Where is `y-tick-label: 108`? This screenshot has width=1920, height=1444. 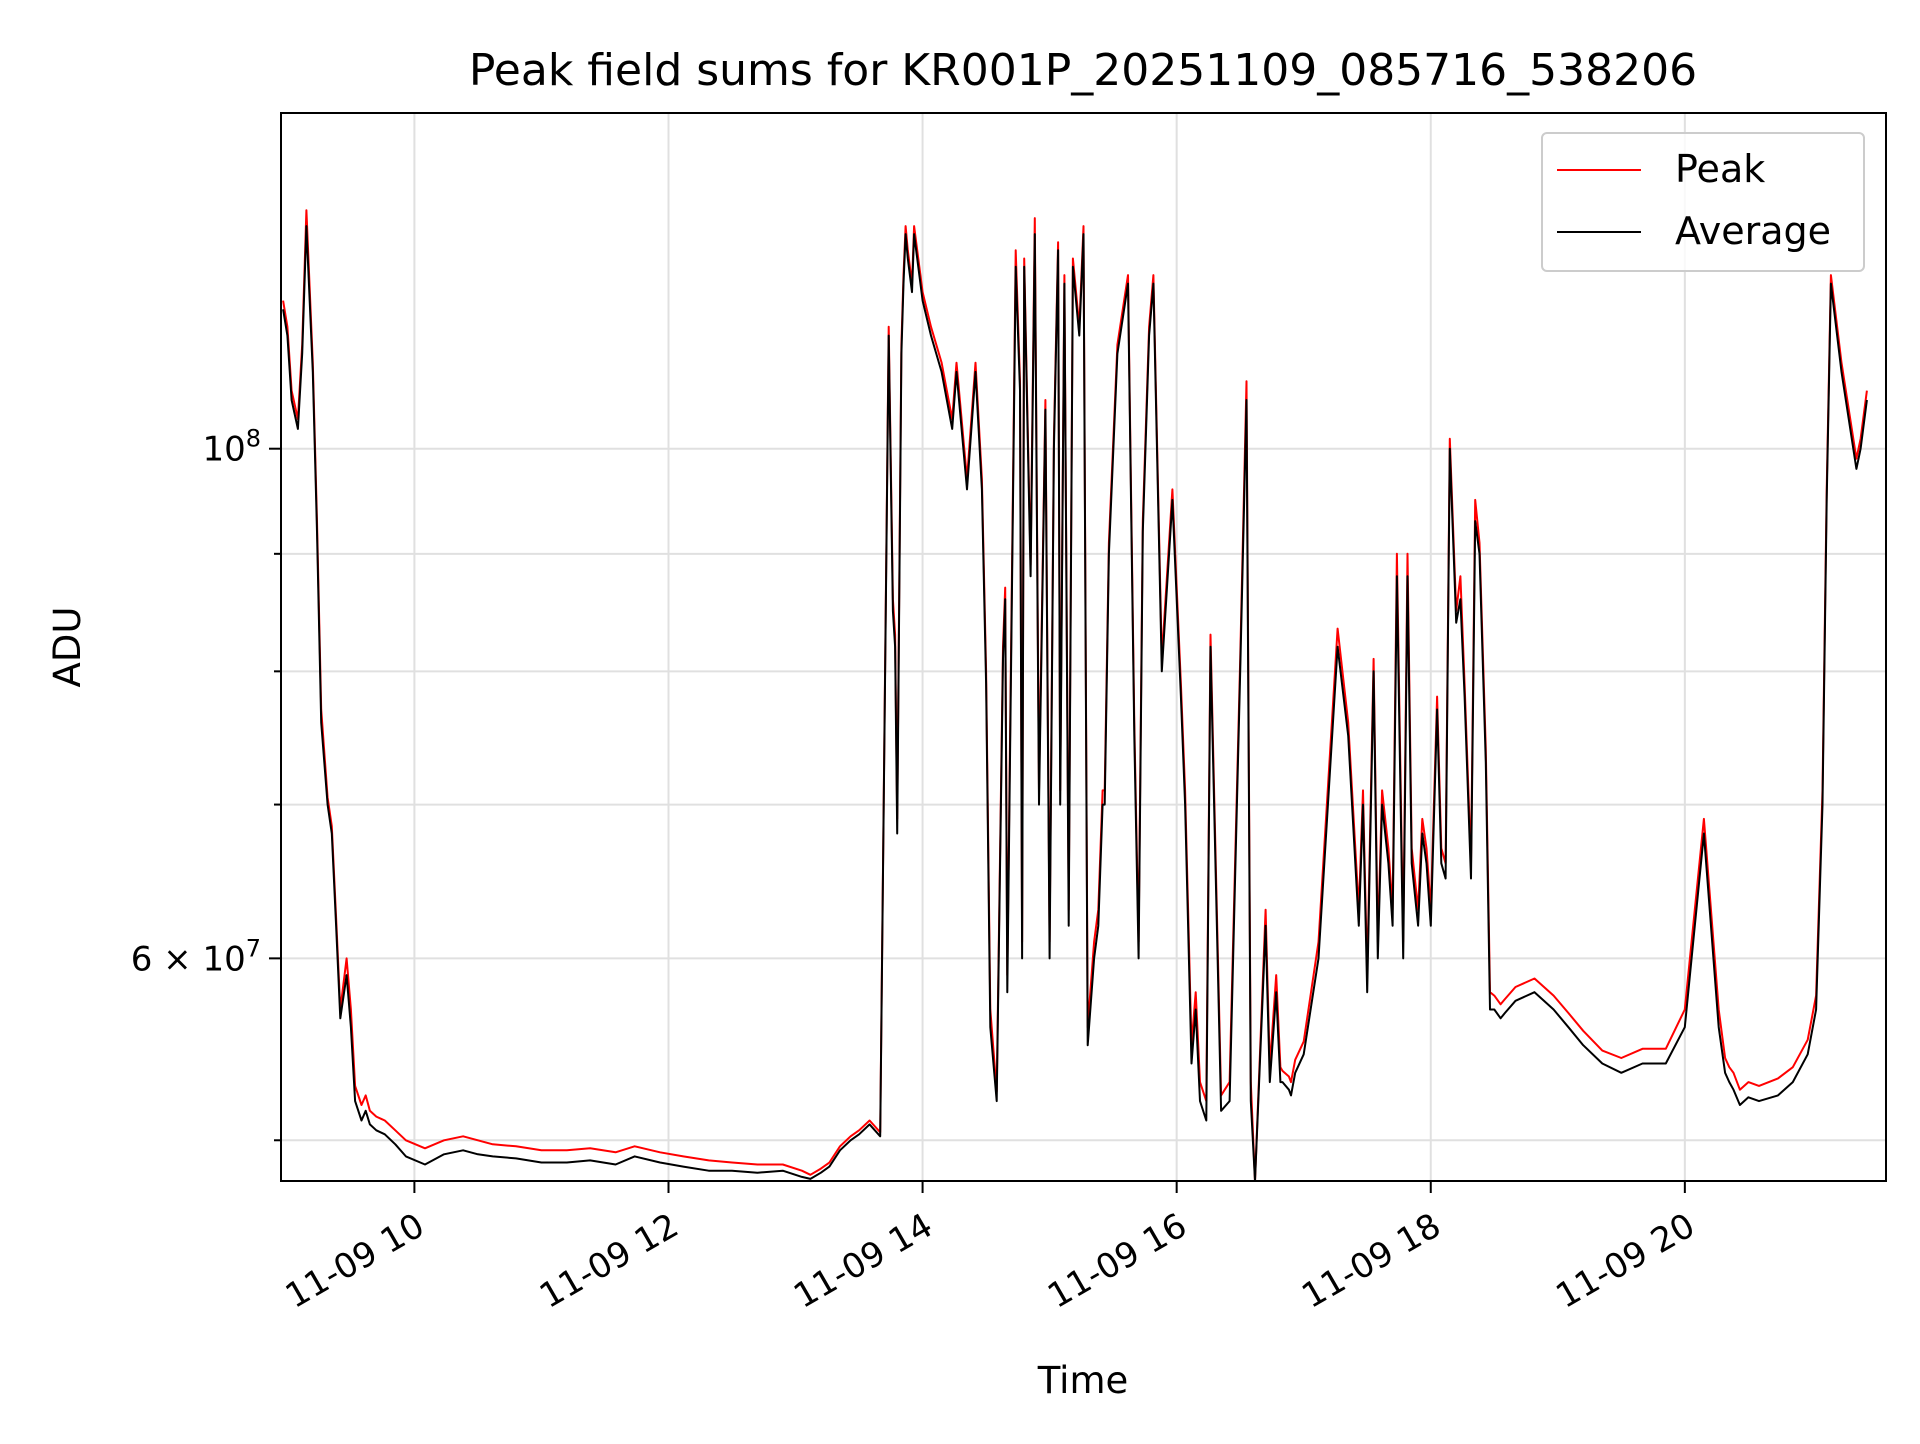 y-tick-label: 108 is located at coordinates (231, 447).